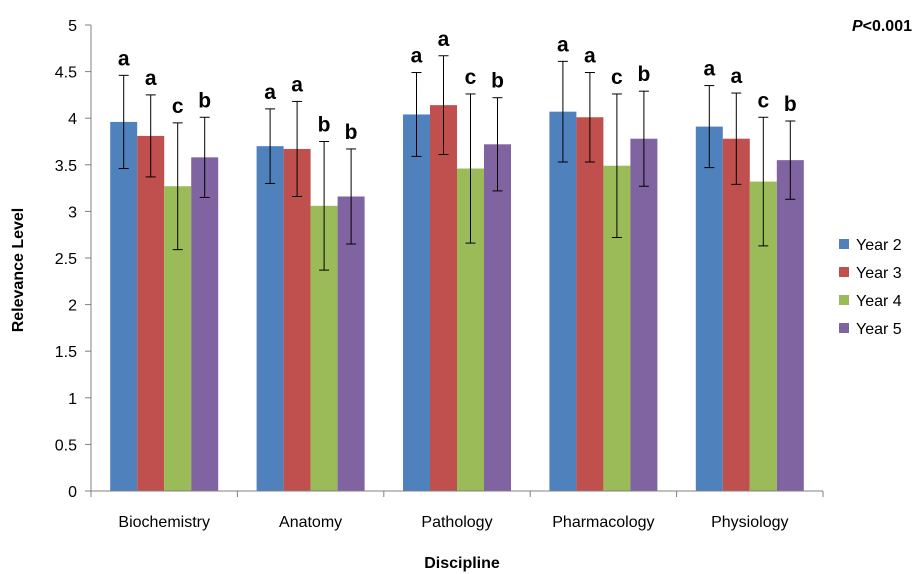 The width and height of the screenshot is (919, 574). What do you see at coordinates (72, 492) in the screenshot?
I see `y-tick-label: 0` at bounding box center [72, 492].